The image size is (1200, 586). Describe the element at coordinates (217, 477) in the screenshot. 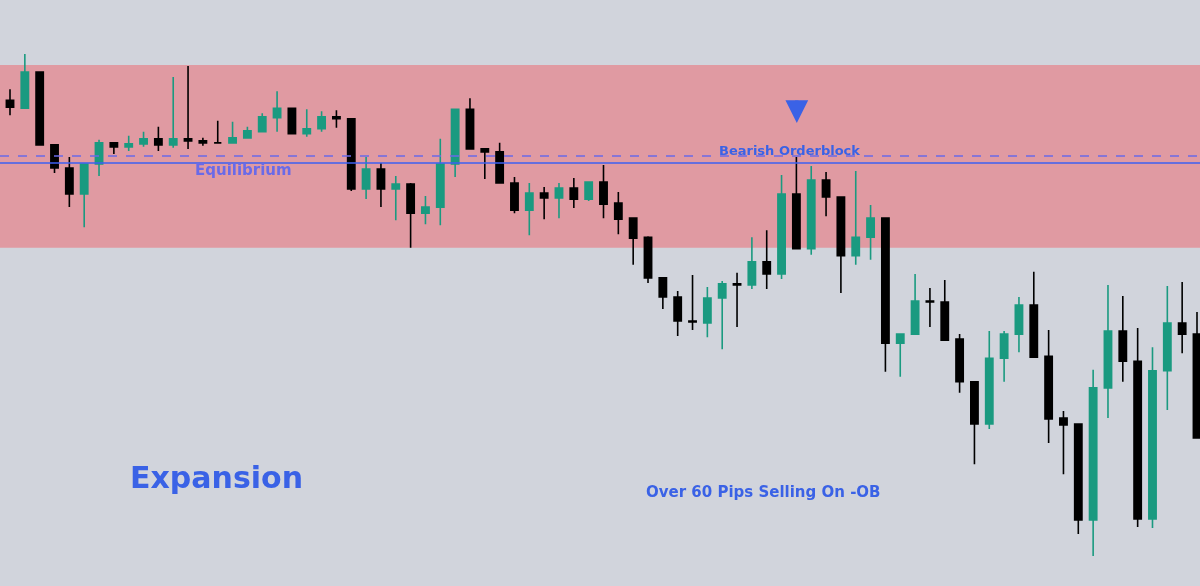

I see `annotation: Expansion` at that location.